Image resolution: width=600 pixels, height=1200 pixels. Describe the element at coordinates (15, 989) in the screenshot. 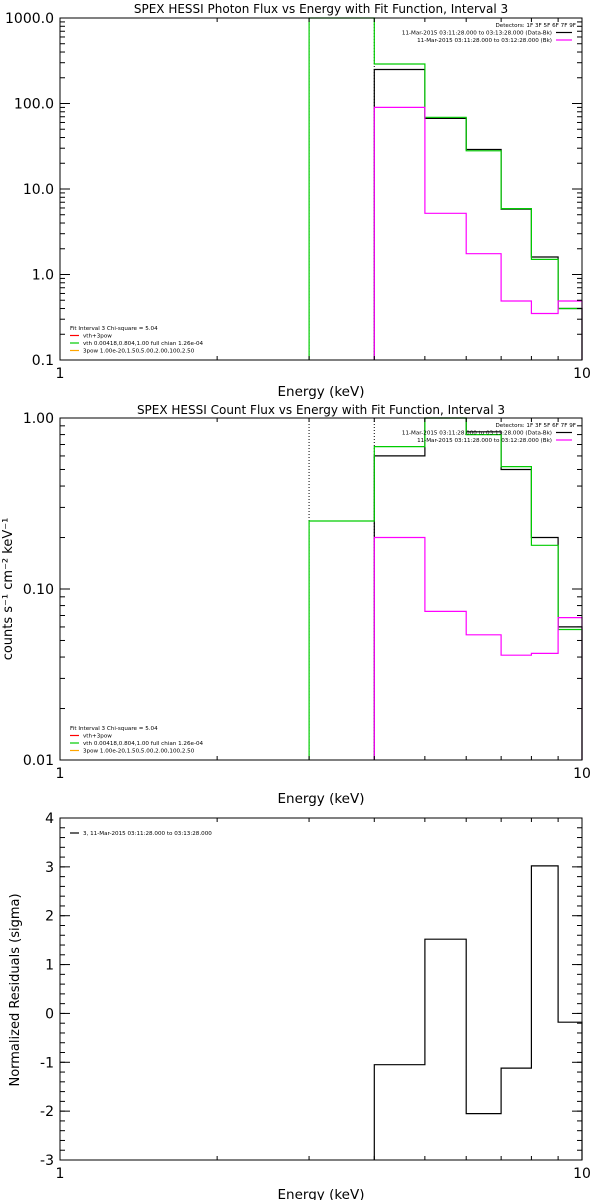

I see `y-axis-label: Normalized Residuals (sigma)` at that location.